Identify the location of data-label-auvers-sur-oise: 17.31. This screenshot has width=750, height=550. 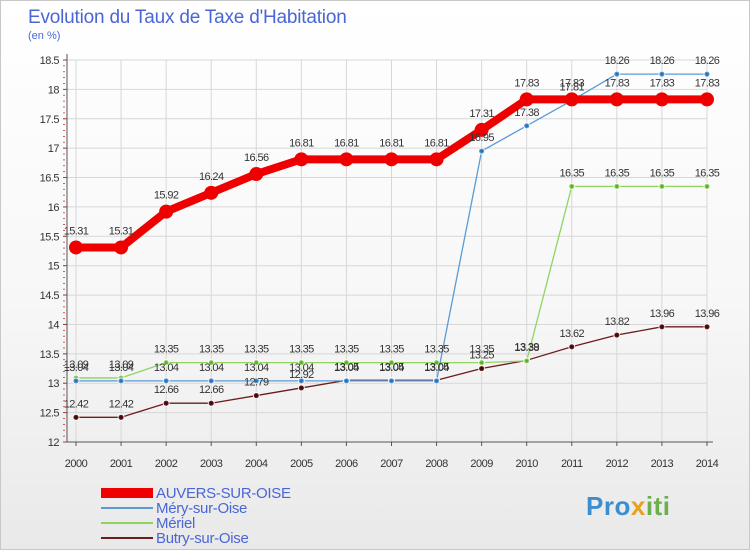
(481, 114).